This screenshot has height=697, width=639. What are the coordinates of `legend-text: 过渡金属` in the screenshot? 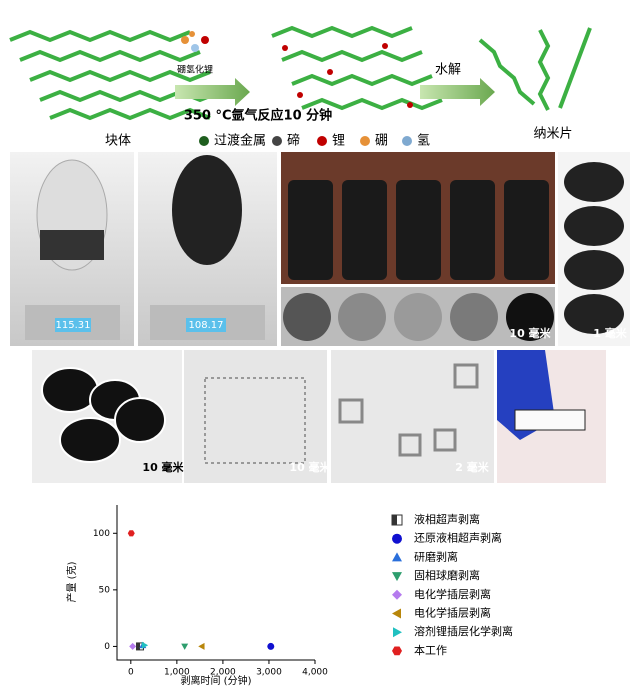 It's located at (240, 141).